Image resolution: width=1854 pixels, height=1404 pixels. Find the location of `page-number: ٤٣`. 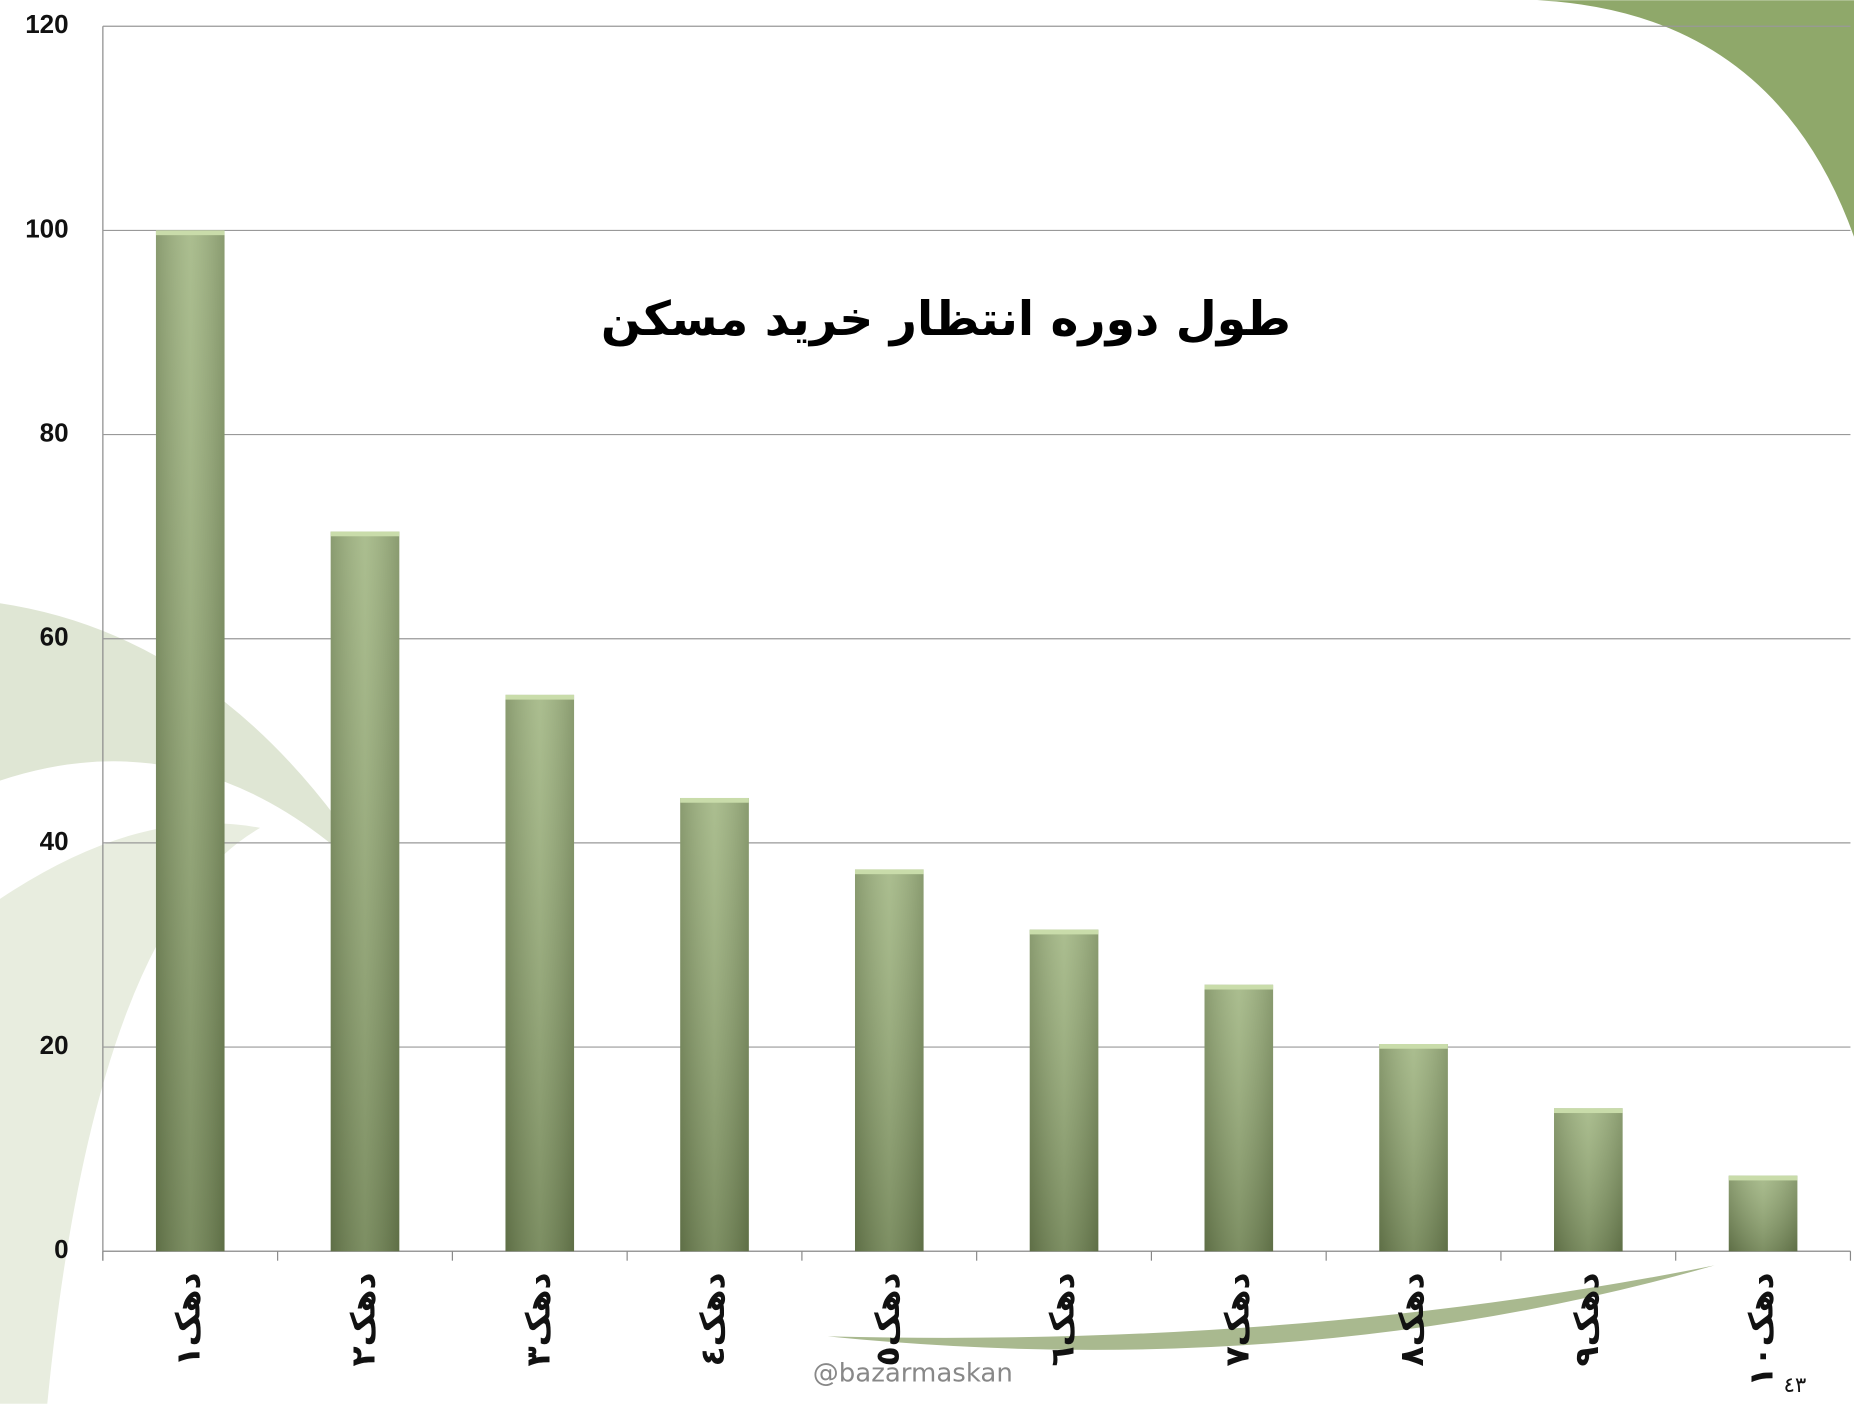

page-number: ٤٣ is located at coordinates (1794, 1385).